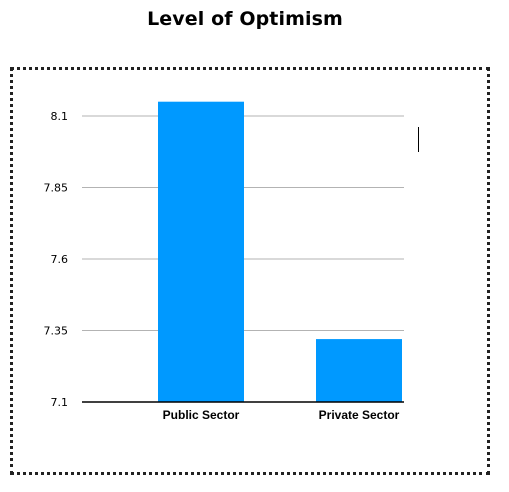 The height and width of the screenshot is (492, 509). What do you see at coordinates (281, 415) in the screenshot?
I see `x-axis-ticks: Public Sector Private Sector` at bounding box center [281, 415].